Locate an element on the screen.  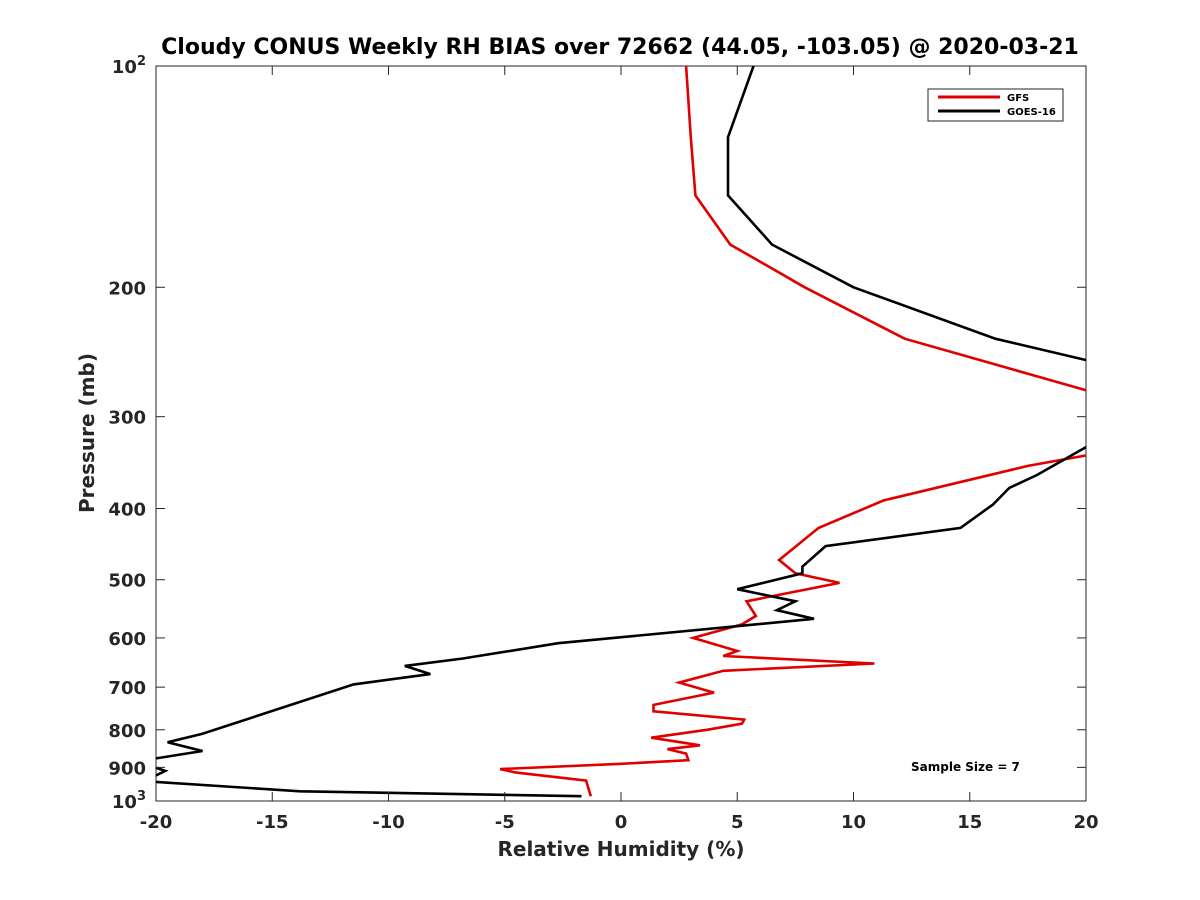
y-tick-label: 500 is located at coordinates (127, 581).